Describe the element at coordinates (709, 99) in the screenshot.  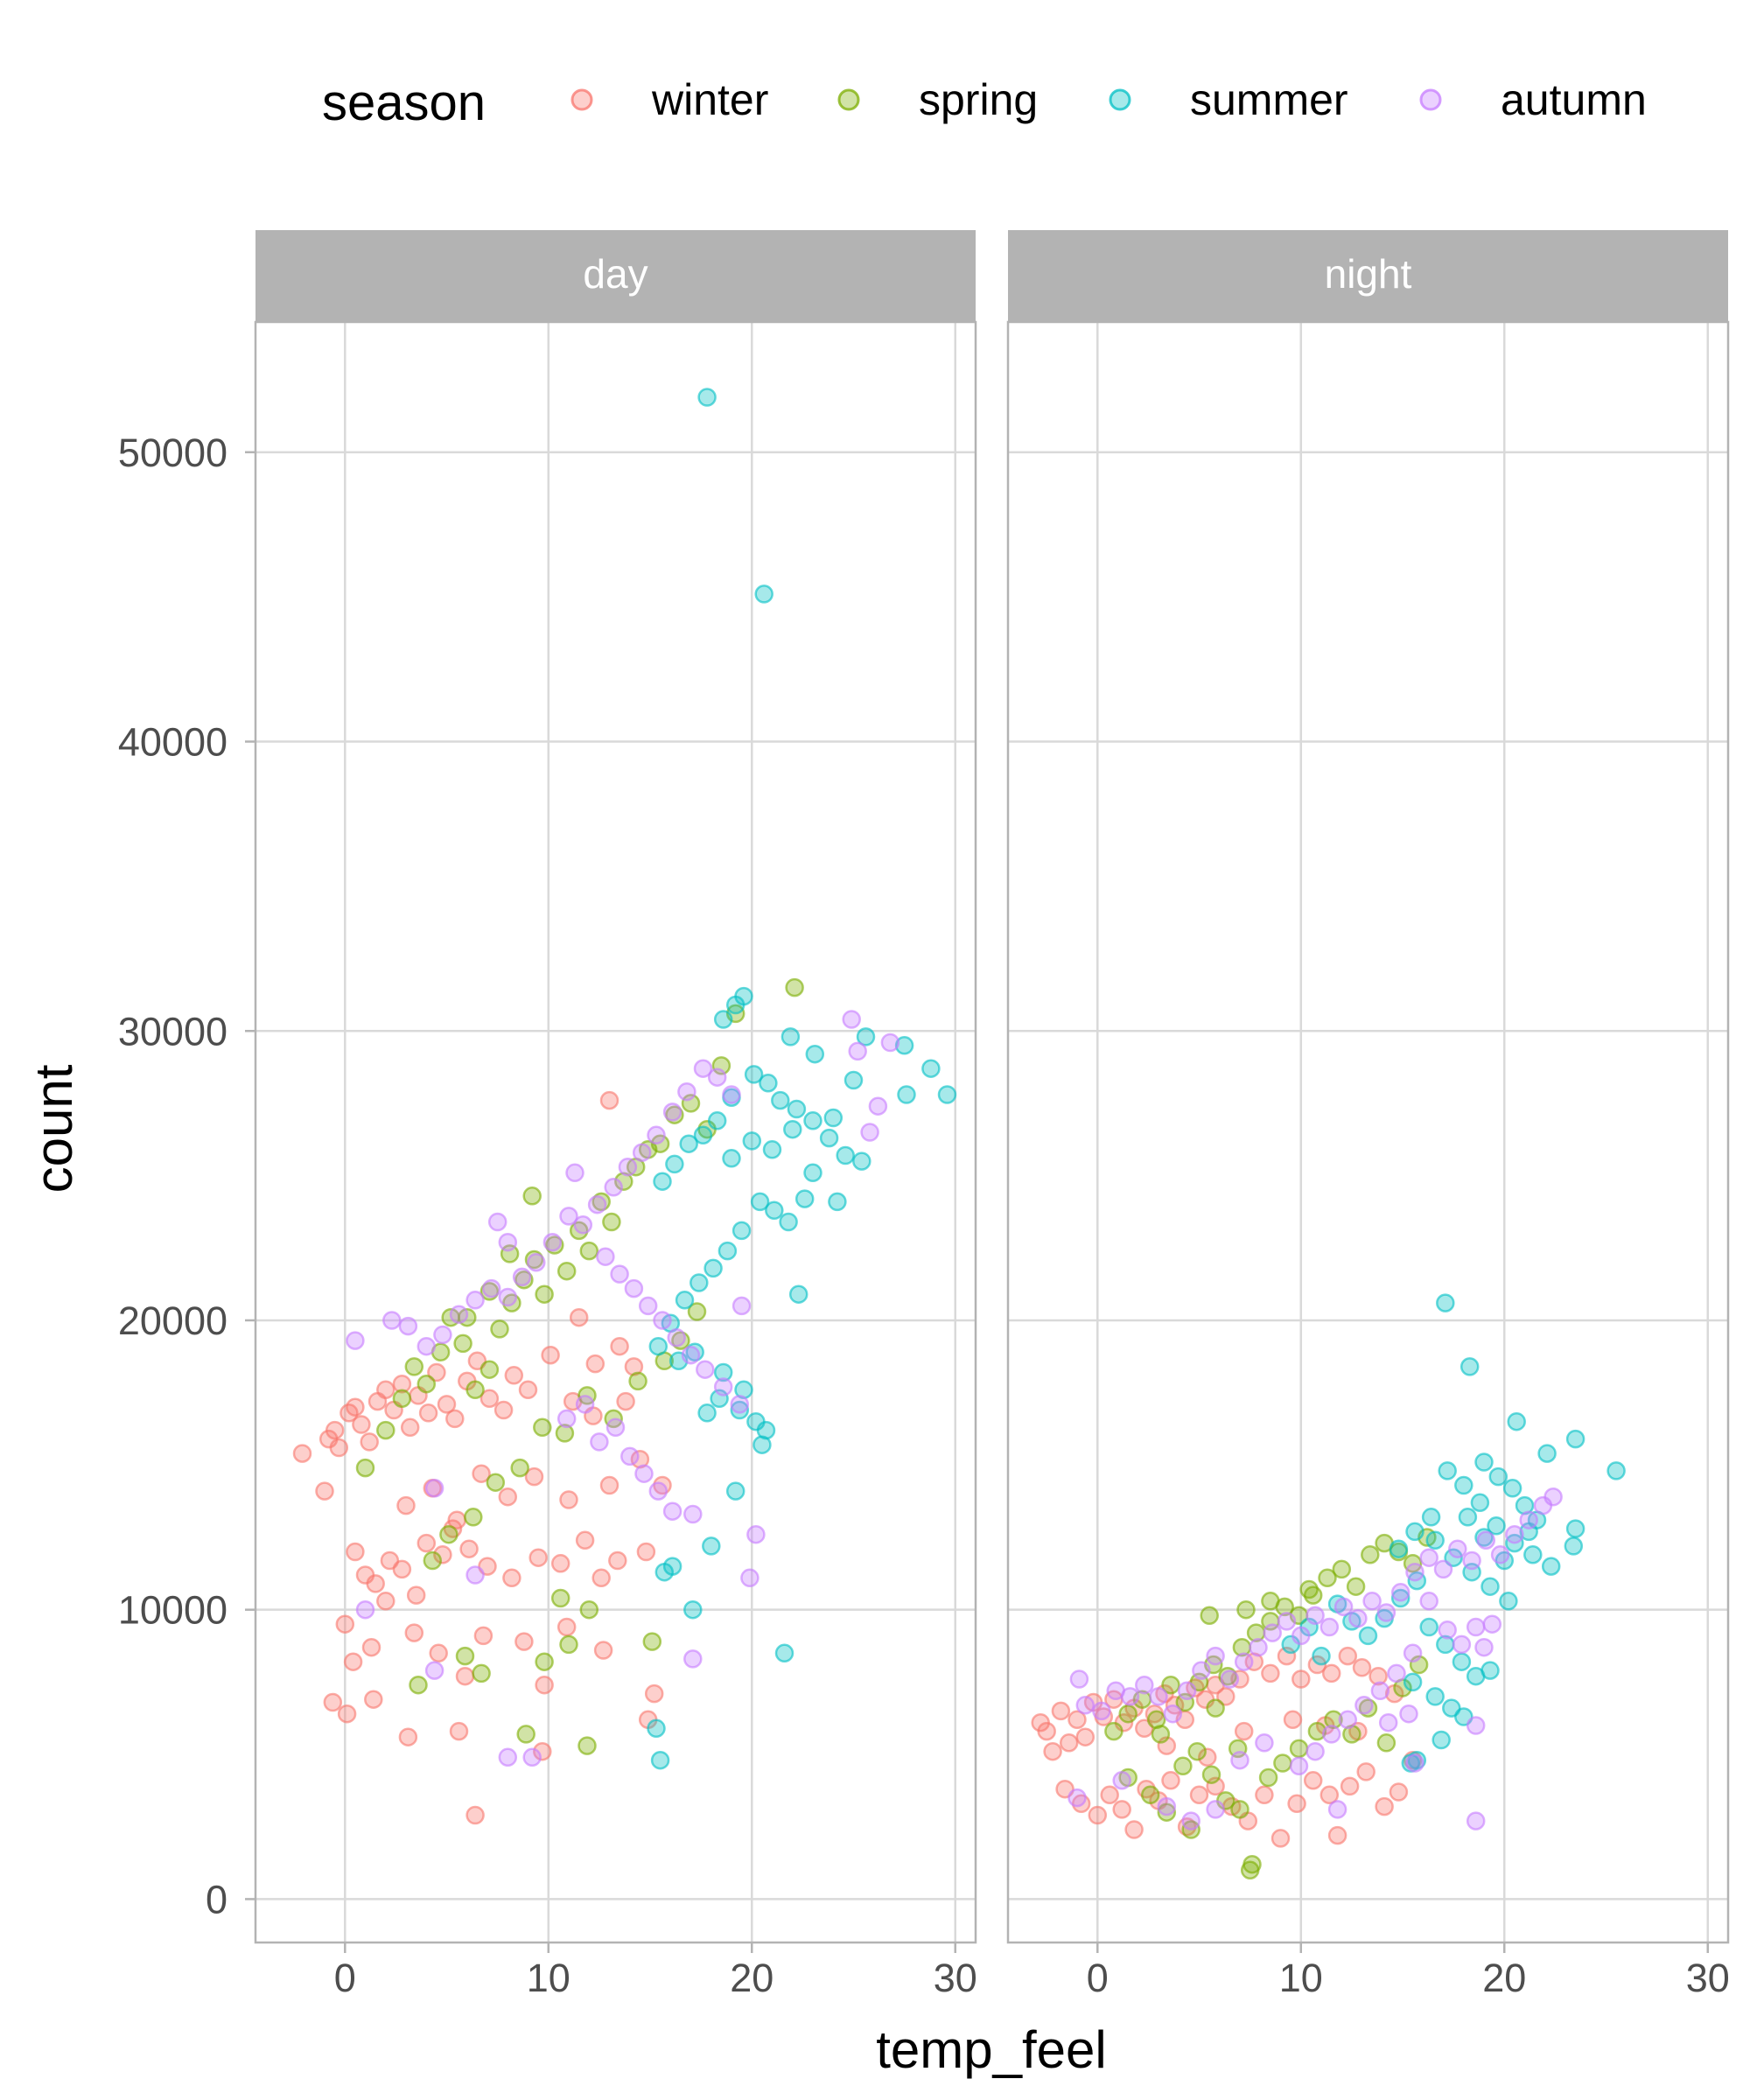
I see `legend-label-winter: winter` at that location.